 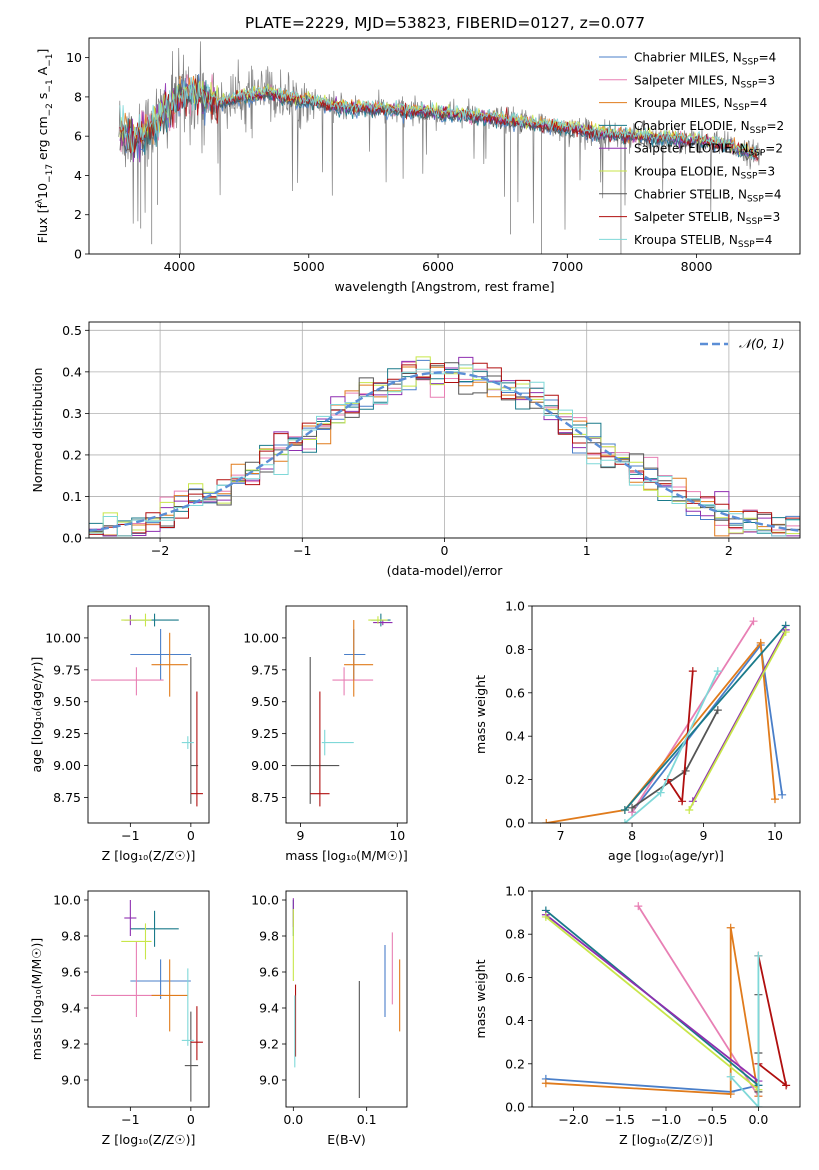 What do you see at coordinates (561, 835) in the screenshot?
I see `x-tick-label: 7` at bounding box center [561, 835].